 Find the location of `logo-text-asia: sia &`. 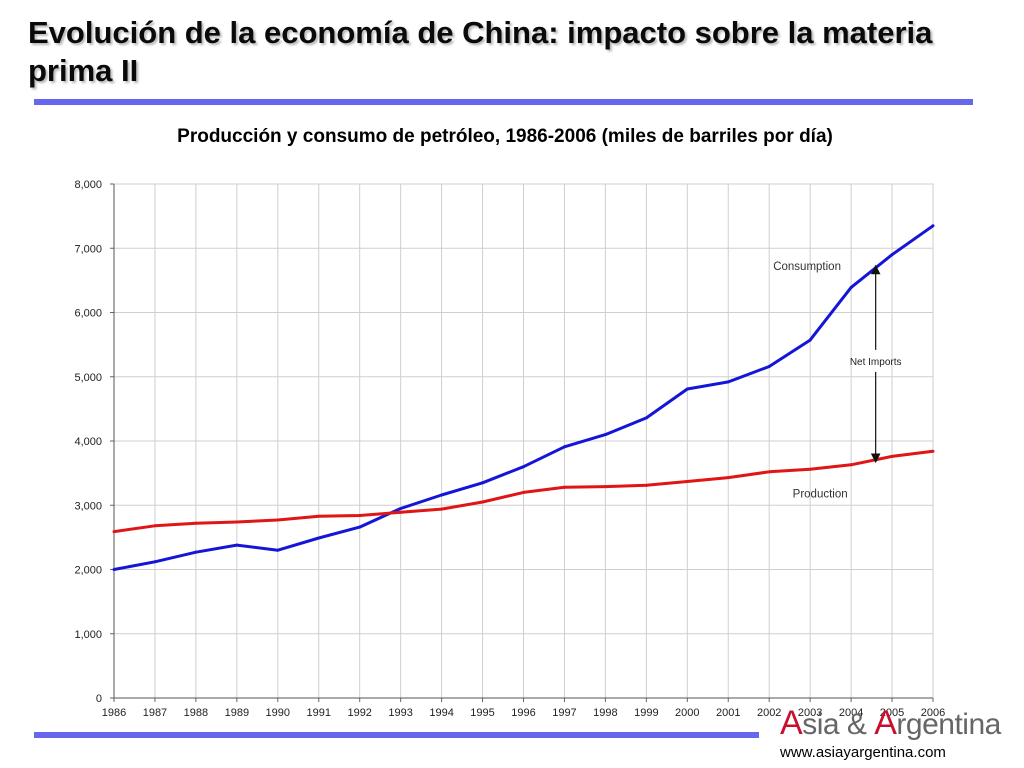

logo-text-asia: sia & is located at coordinates (838, 724).